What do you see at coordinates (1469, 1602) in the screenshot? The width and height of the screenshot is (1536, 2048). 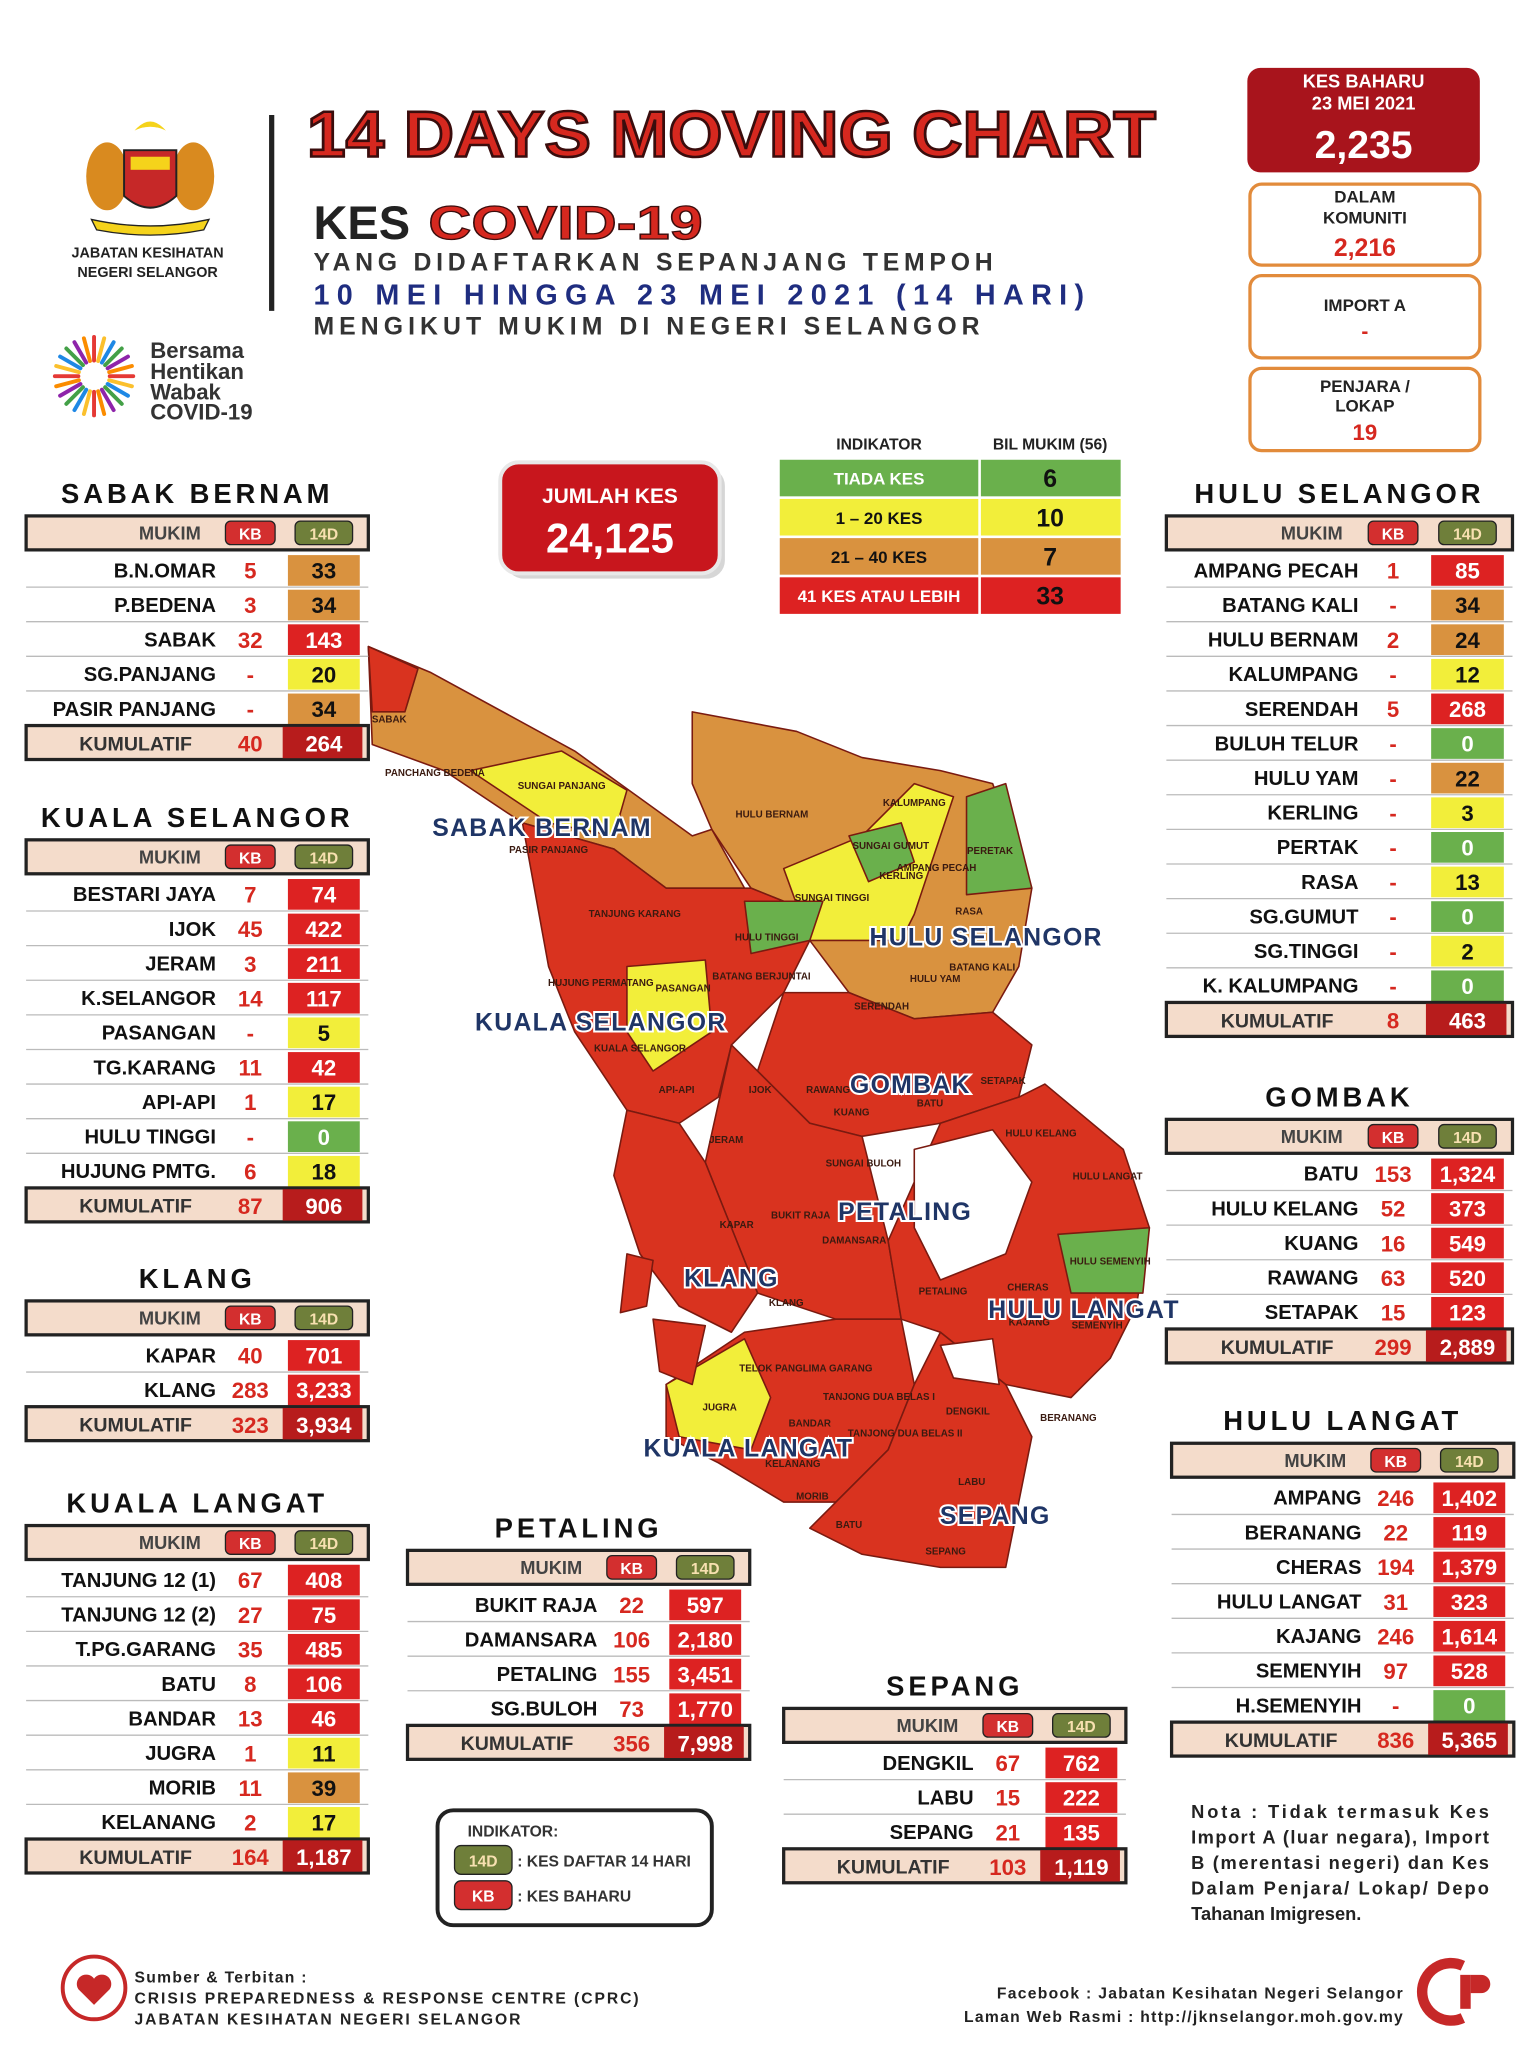 I see `d14-value: 323` at bounding box center [1469, 1602].